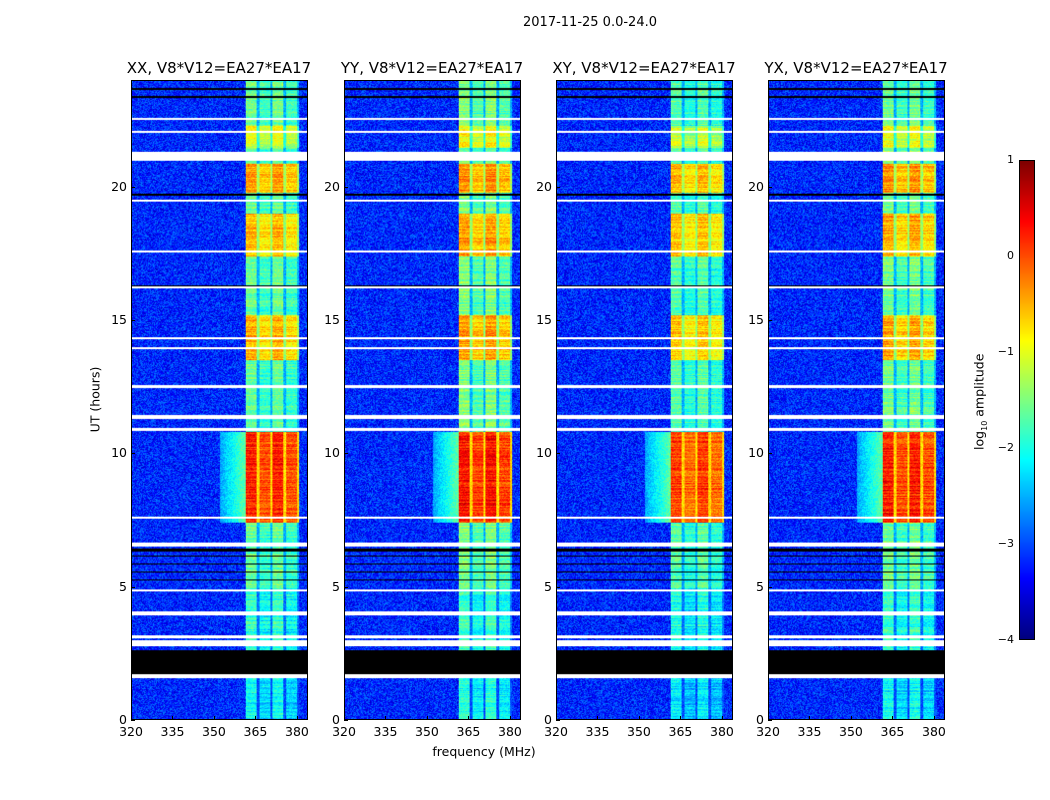  I want to click on colorbar-label-end: amplitude, so click(979, 387).